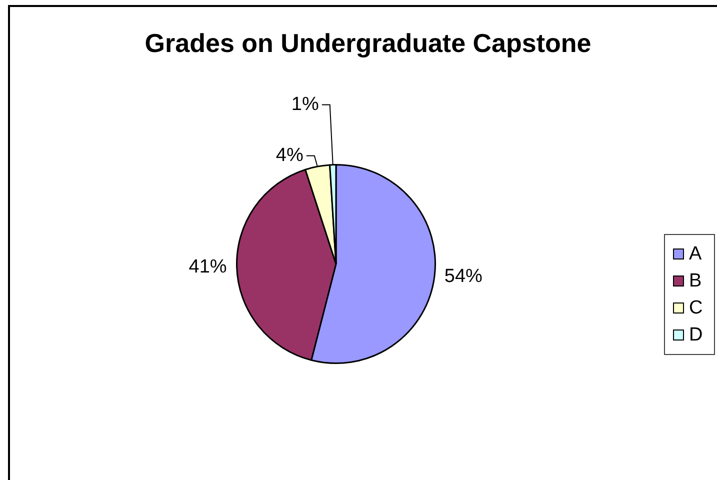 Image resolution: width=717 pixels, height=480 pixels. Describe the element at coordinates (368, 43) in the screenshot. I see `chart-title: Grades on Undergraduate Capstone` at that location.